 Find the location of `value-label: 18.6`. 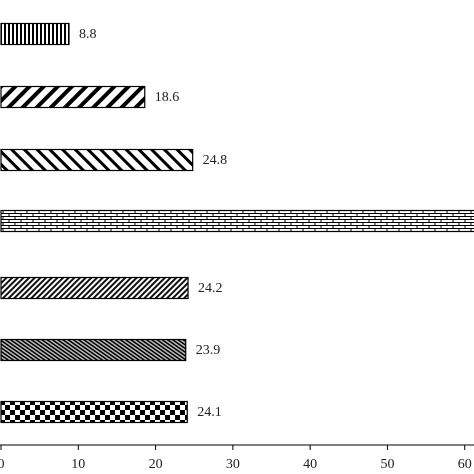

value-label: 18.6 is located at coordinates (167, 97).